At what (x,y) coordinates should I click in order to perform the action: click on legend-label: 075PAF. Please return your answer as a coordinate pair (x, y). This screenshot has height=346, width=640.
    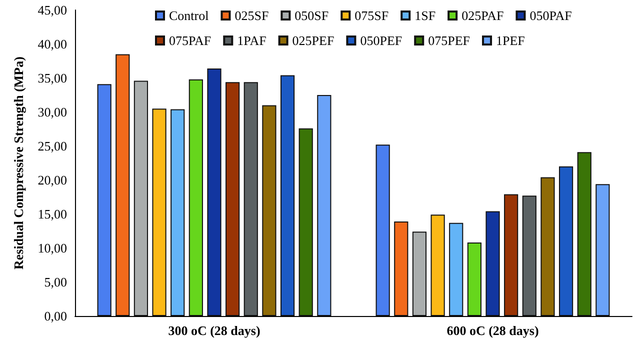
    Looking at the image, I should click on (190, 40).